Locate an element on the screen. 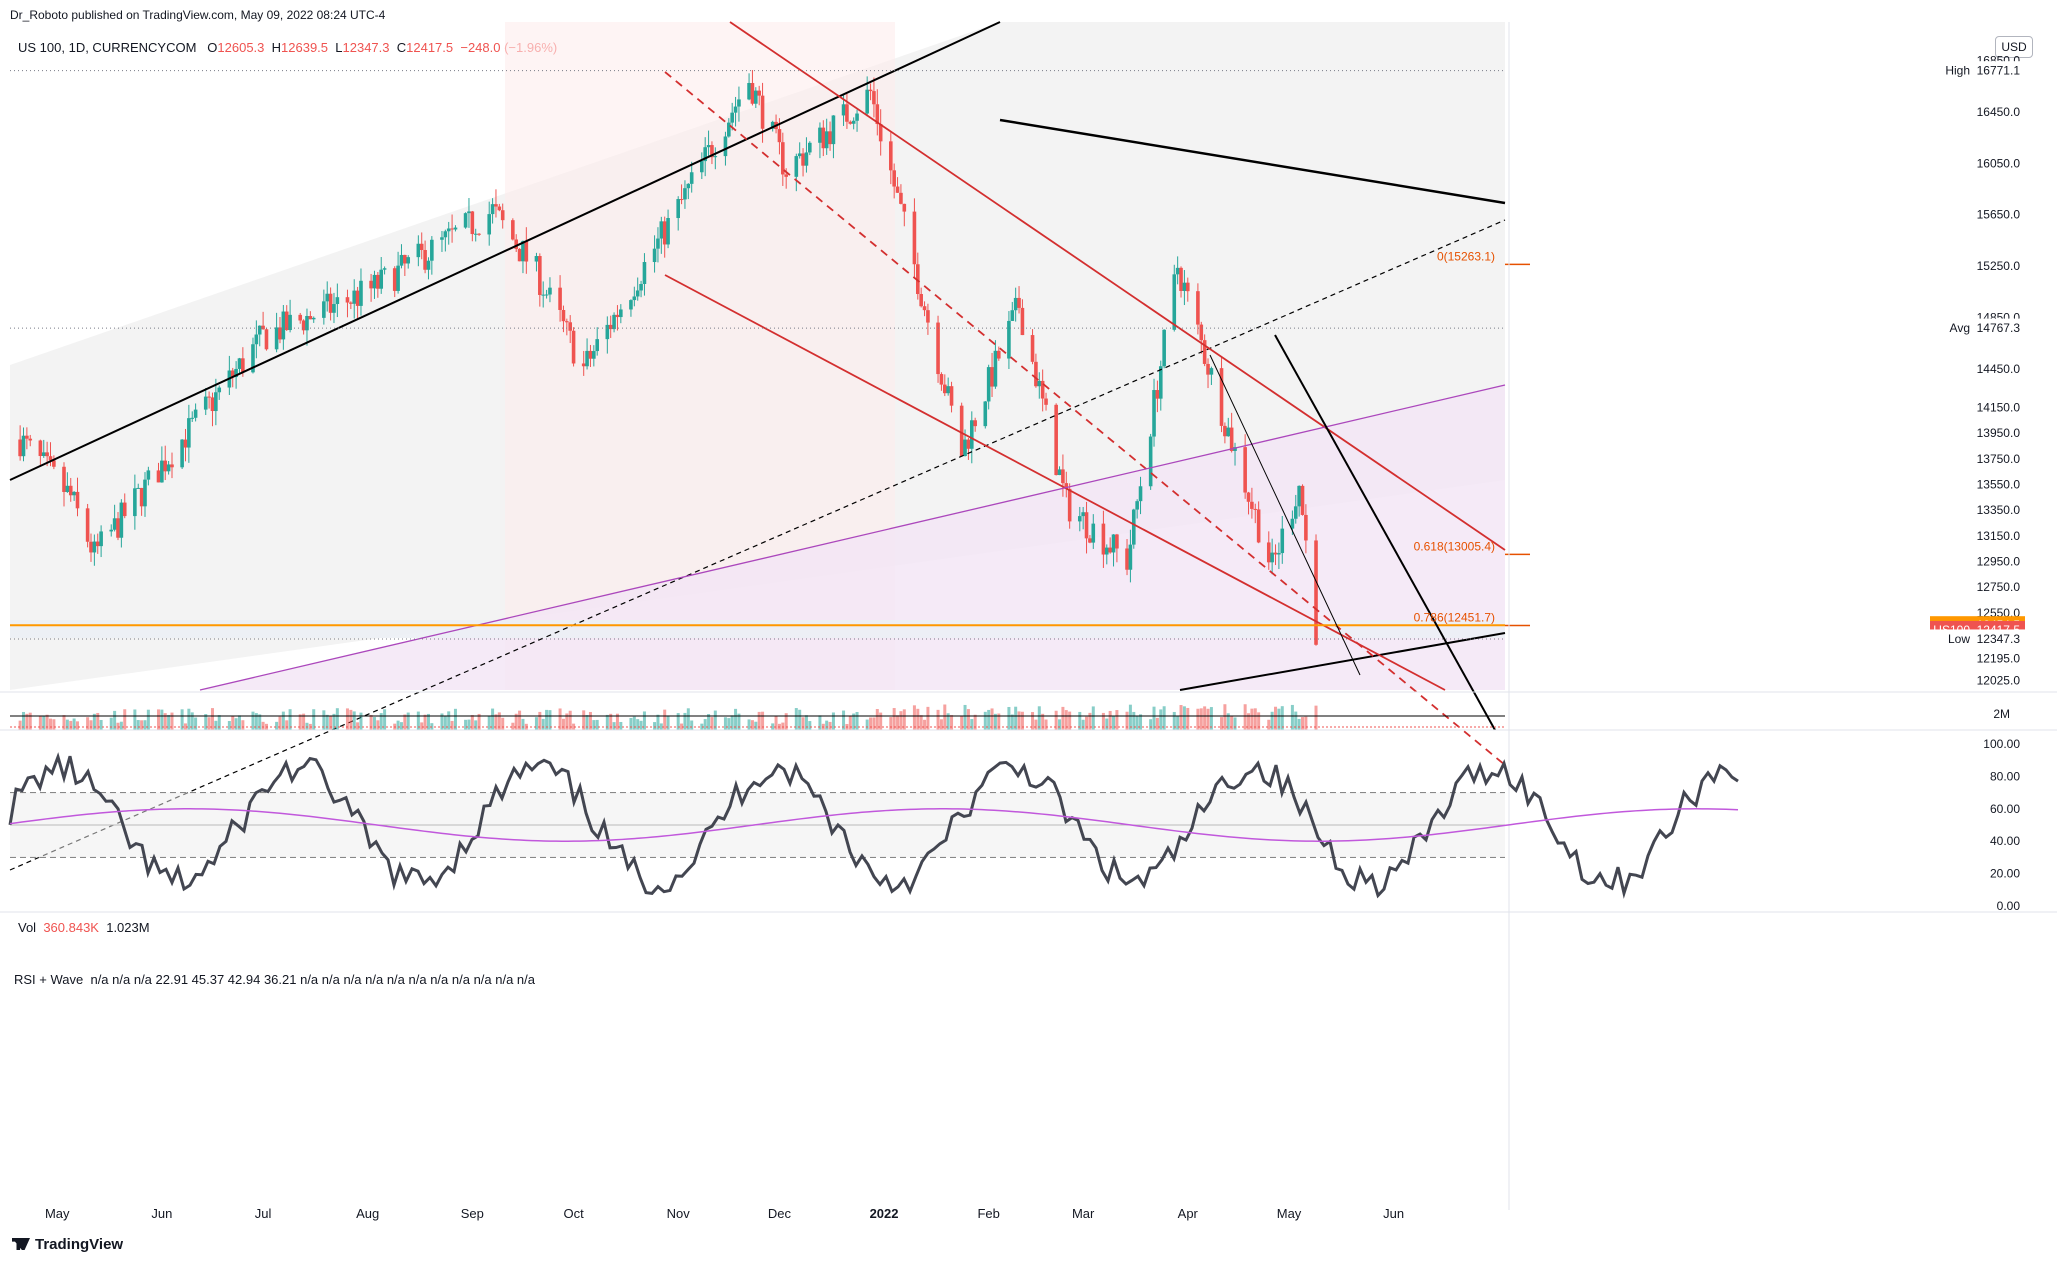  tradingview-logo: TradingView is located at coordinates (67, 1244).